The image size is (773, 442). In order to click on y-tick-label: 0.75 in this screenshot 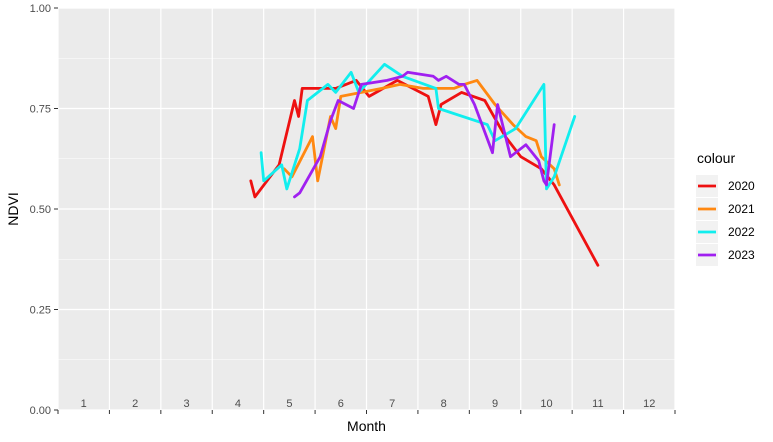, I will do `click(40, 110)`.